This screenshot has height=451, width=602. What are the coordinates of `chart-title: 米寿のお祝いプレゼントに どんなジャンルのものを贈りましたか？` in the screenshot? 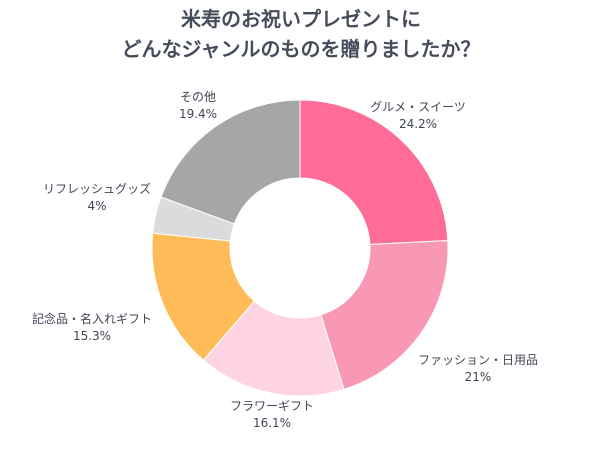 It's located at (301, 34).